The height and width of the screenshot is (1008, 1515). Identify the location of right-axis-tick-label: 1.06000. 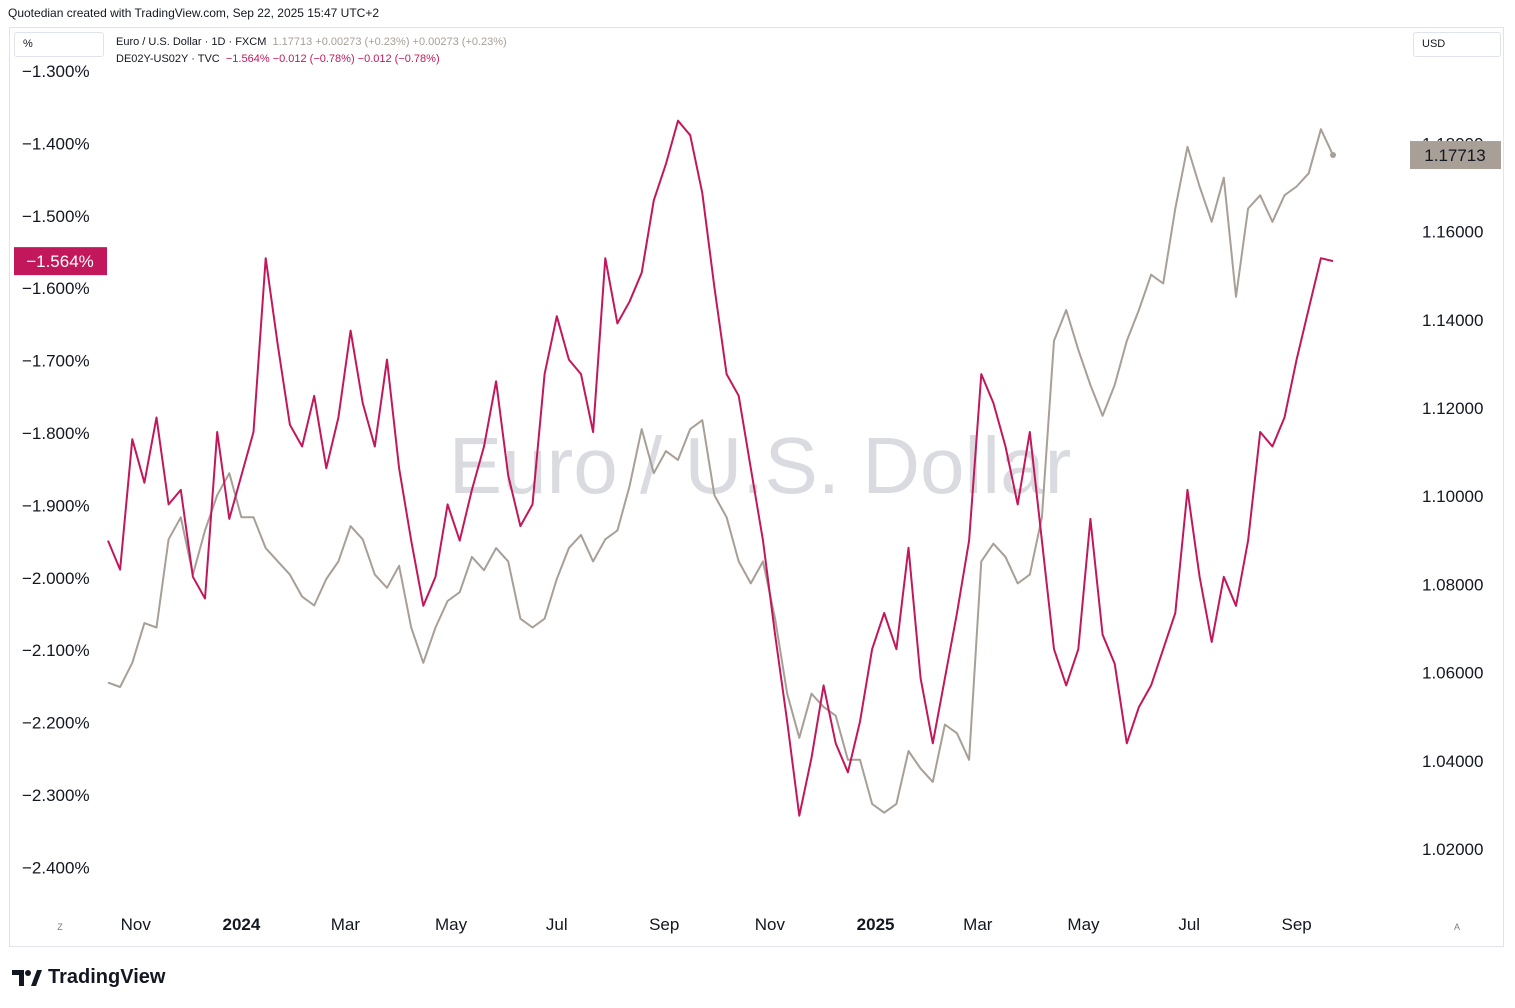
(1452, 673).